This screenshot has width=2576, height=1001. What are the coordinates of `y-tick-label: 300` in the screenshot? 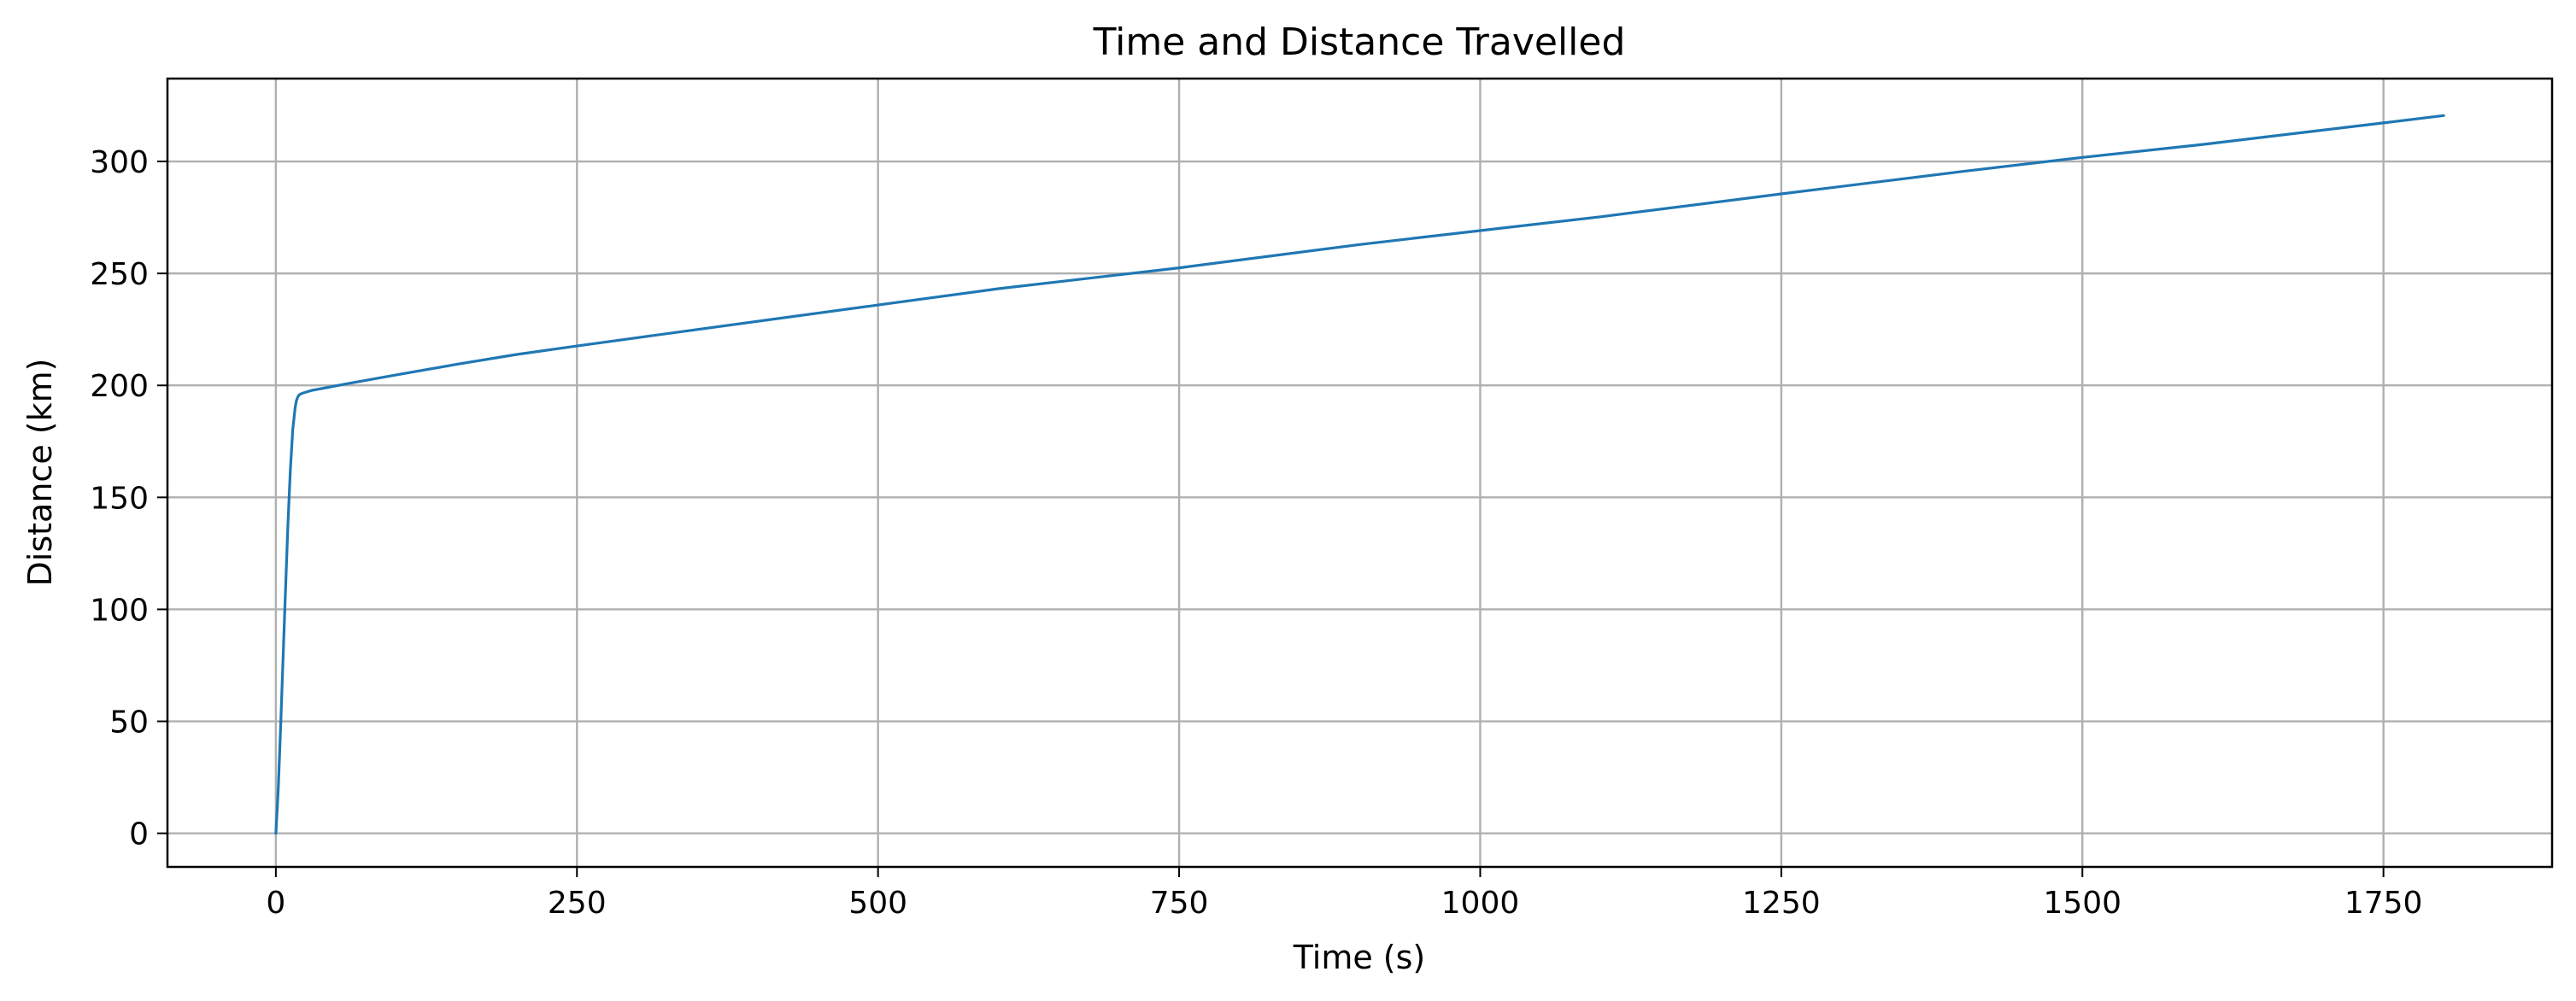 It's located at (119, 163).